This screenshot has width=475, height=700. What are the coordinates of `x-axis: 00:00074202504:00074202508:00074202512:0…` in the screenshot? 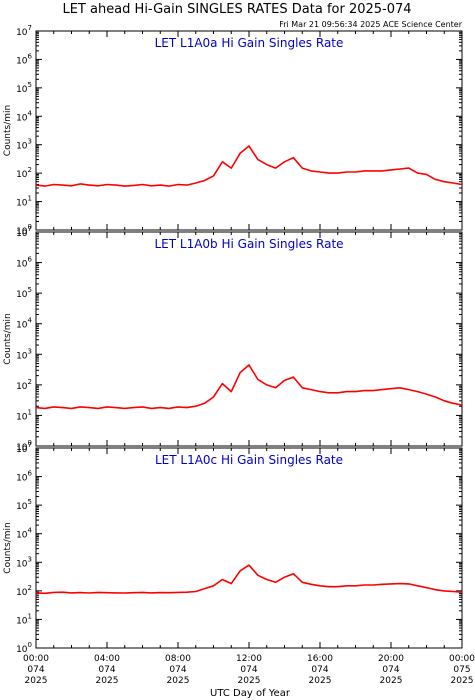 It's located at (249, 670).